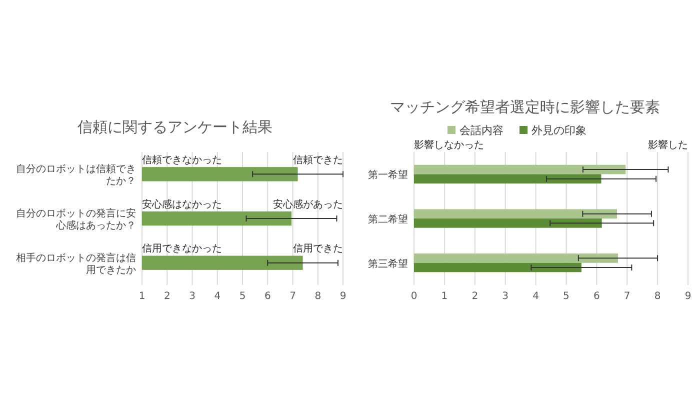  Describe the element at coordinates (308, 204) in the screenshot. I see `annotation: 安心感があった` at that location.